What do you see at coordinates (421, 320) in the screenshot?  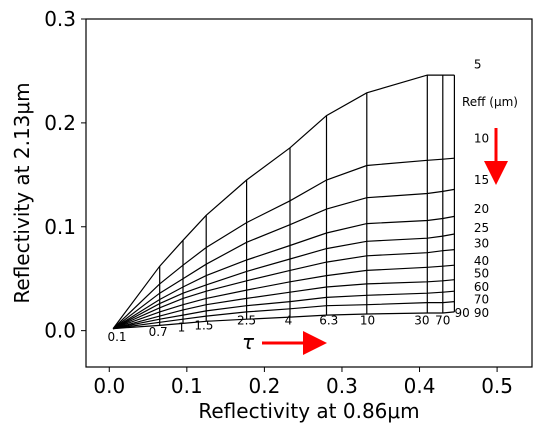 I see `tau-label: 30` at bounding box center [421, 320].